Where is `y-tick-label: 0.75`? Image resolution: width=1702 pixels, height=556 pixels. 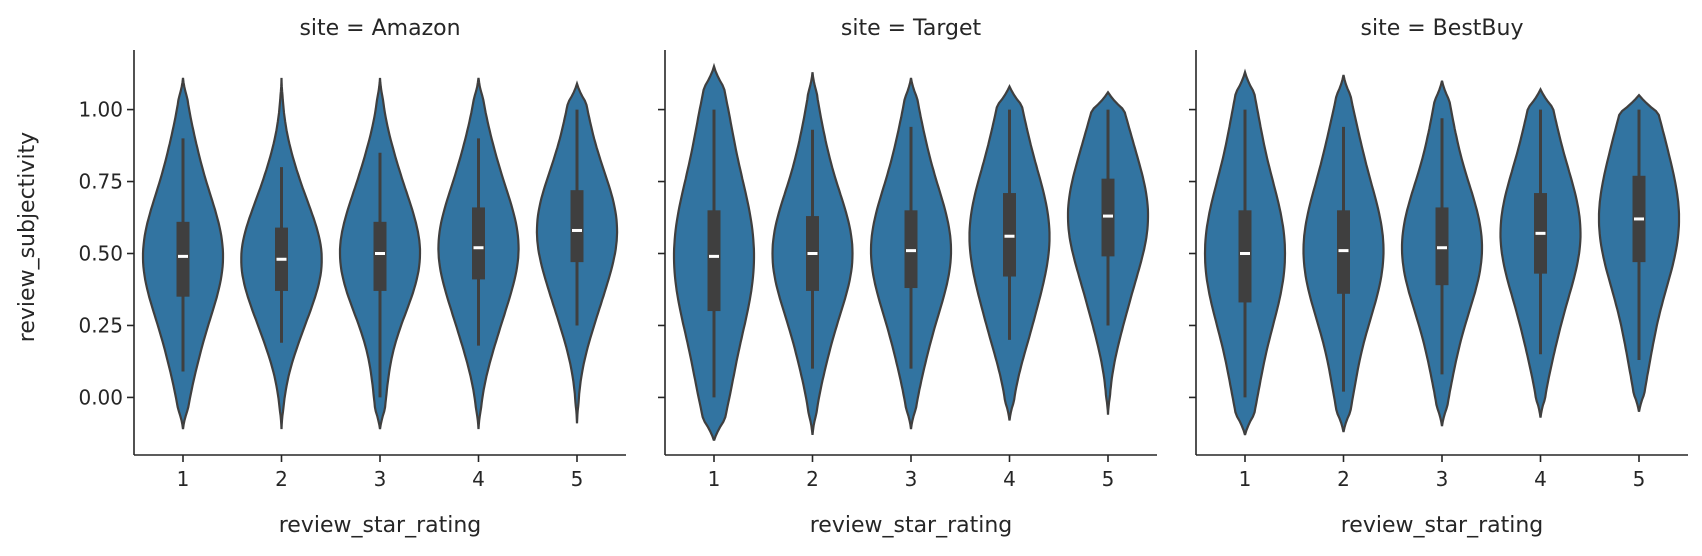
y-tick-label: 0.75 is located at coordinates (100, 182).